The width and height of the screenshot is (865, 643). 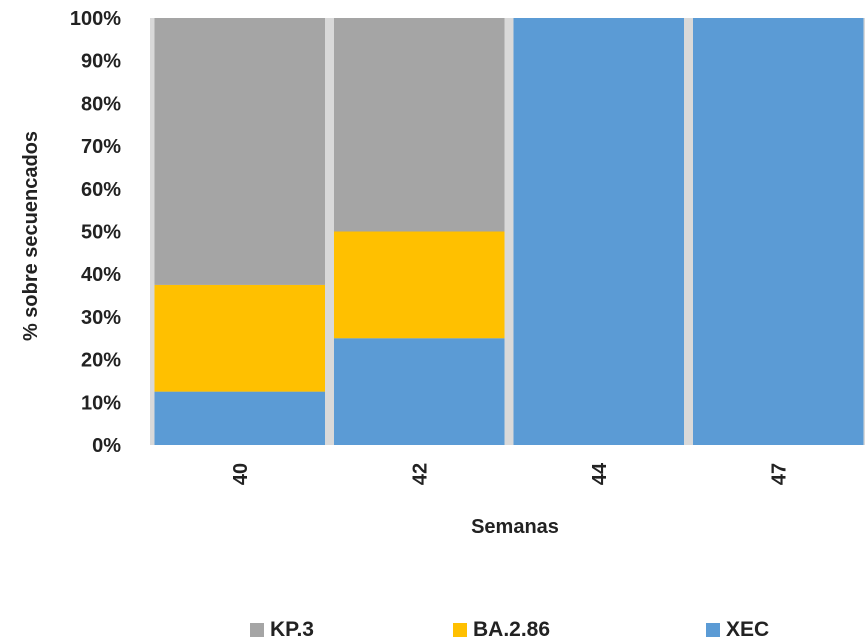 I want to click on x-axis-ticks: 40 42 44 47, so click(x=510, y=473).